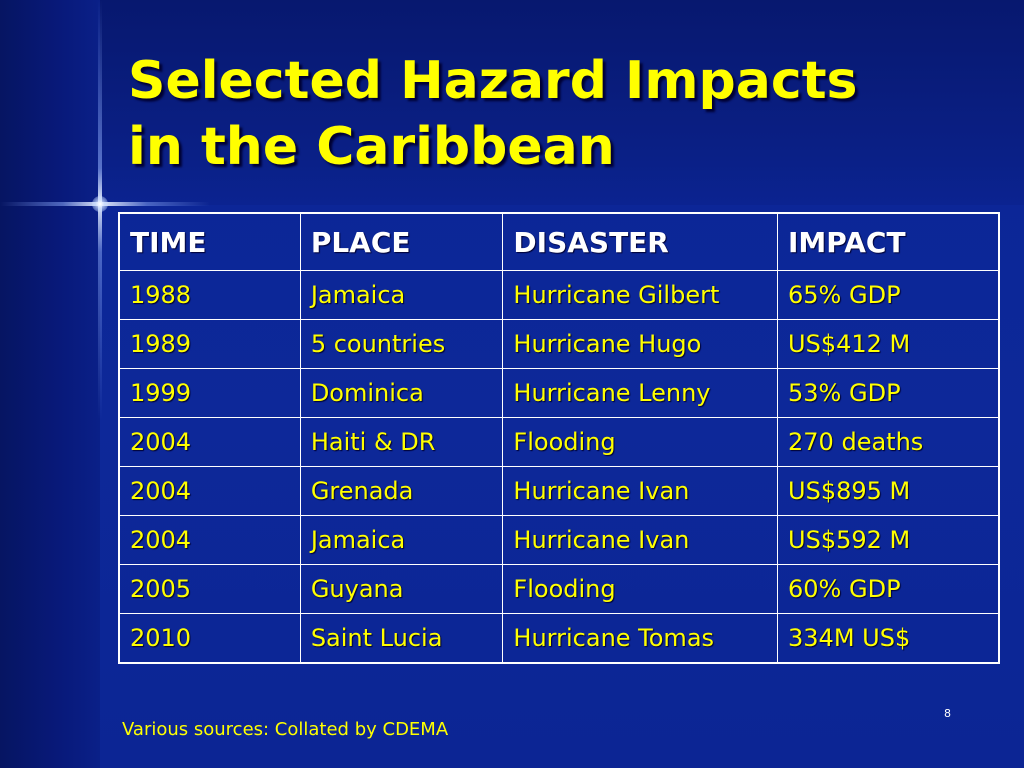 This screenshot has height=768, width=1024. I want to click on cell-place: Haiti & DR, so click(401, 442).